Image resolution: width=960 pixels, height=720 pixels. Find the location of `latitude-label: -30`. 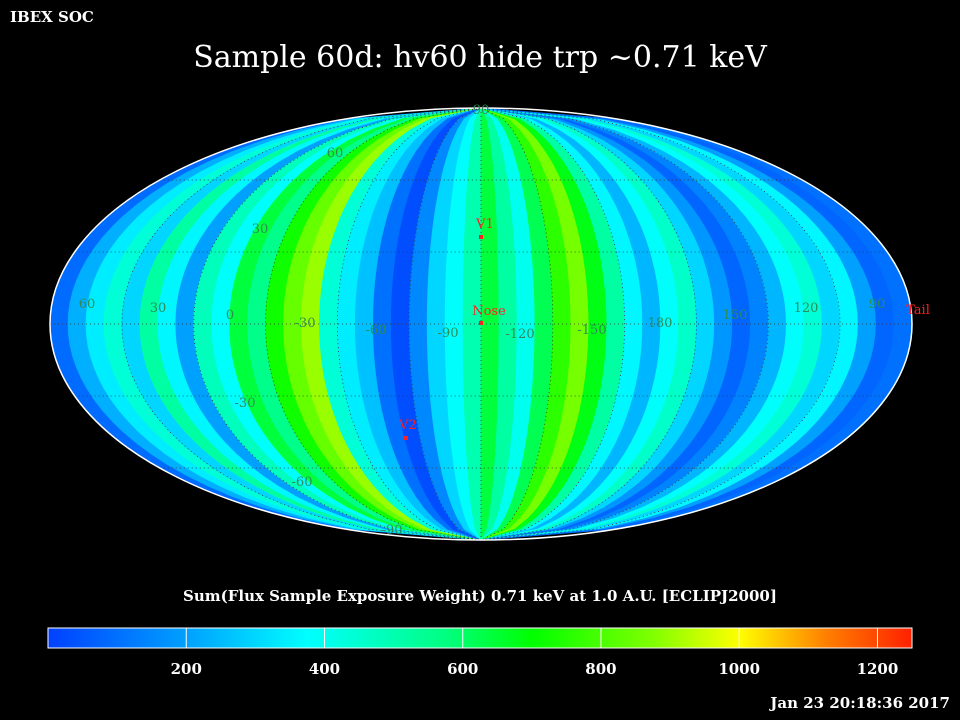

latitude-label: -30 is located at coordinates (245, 403).